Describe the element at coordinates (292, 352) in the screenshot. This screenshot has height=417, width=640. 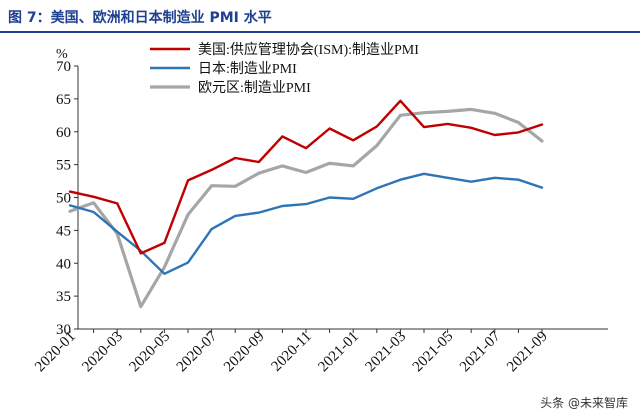
I see `x-tick-label: 2020-11` at that location.